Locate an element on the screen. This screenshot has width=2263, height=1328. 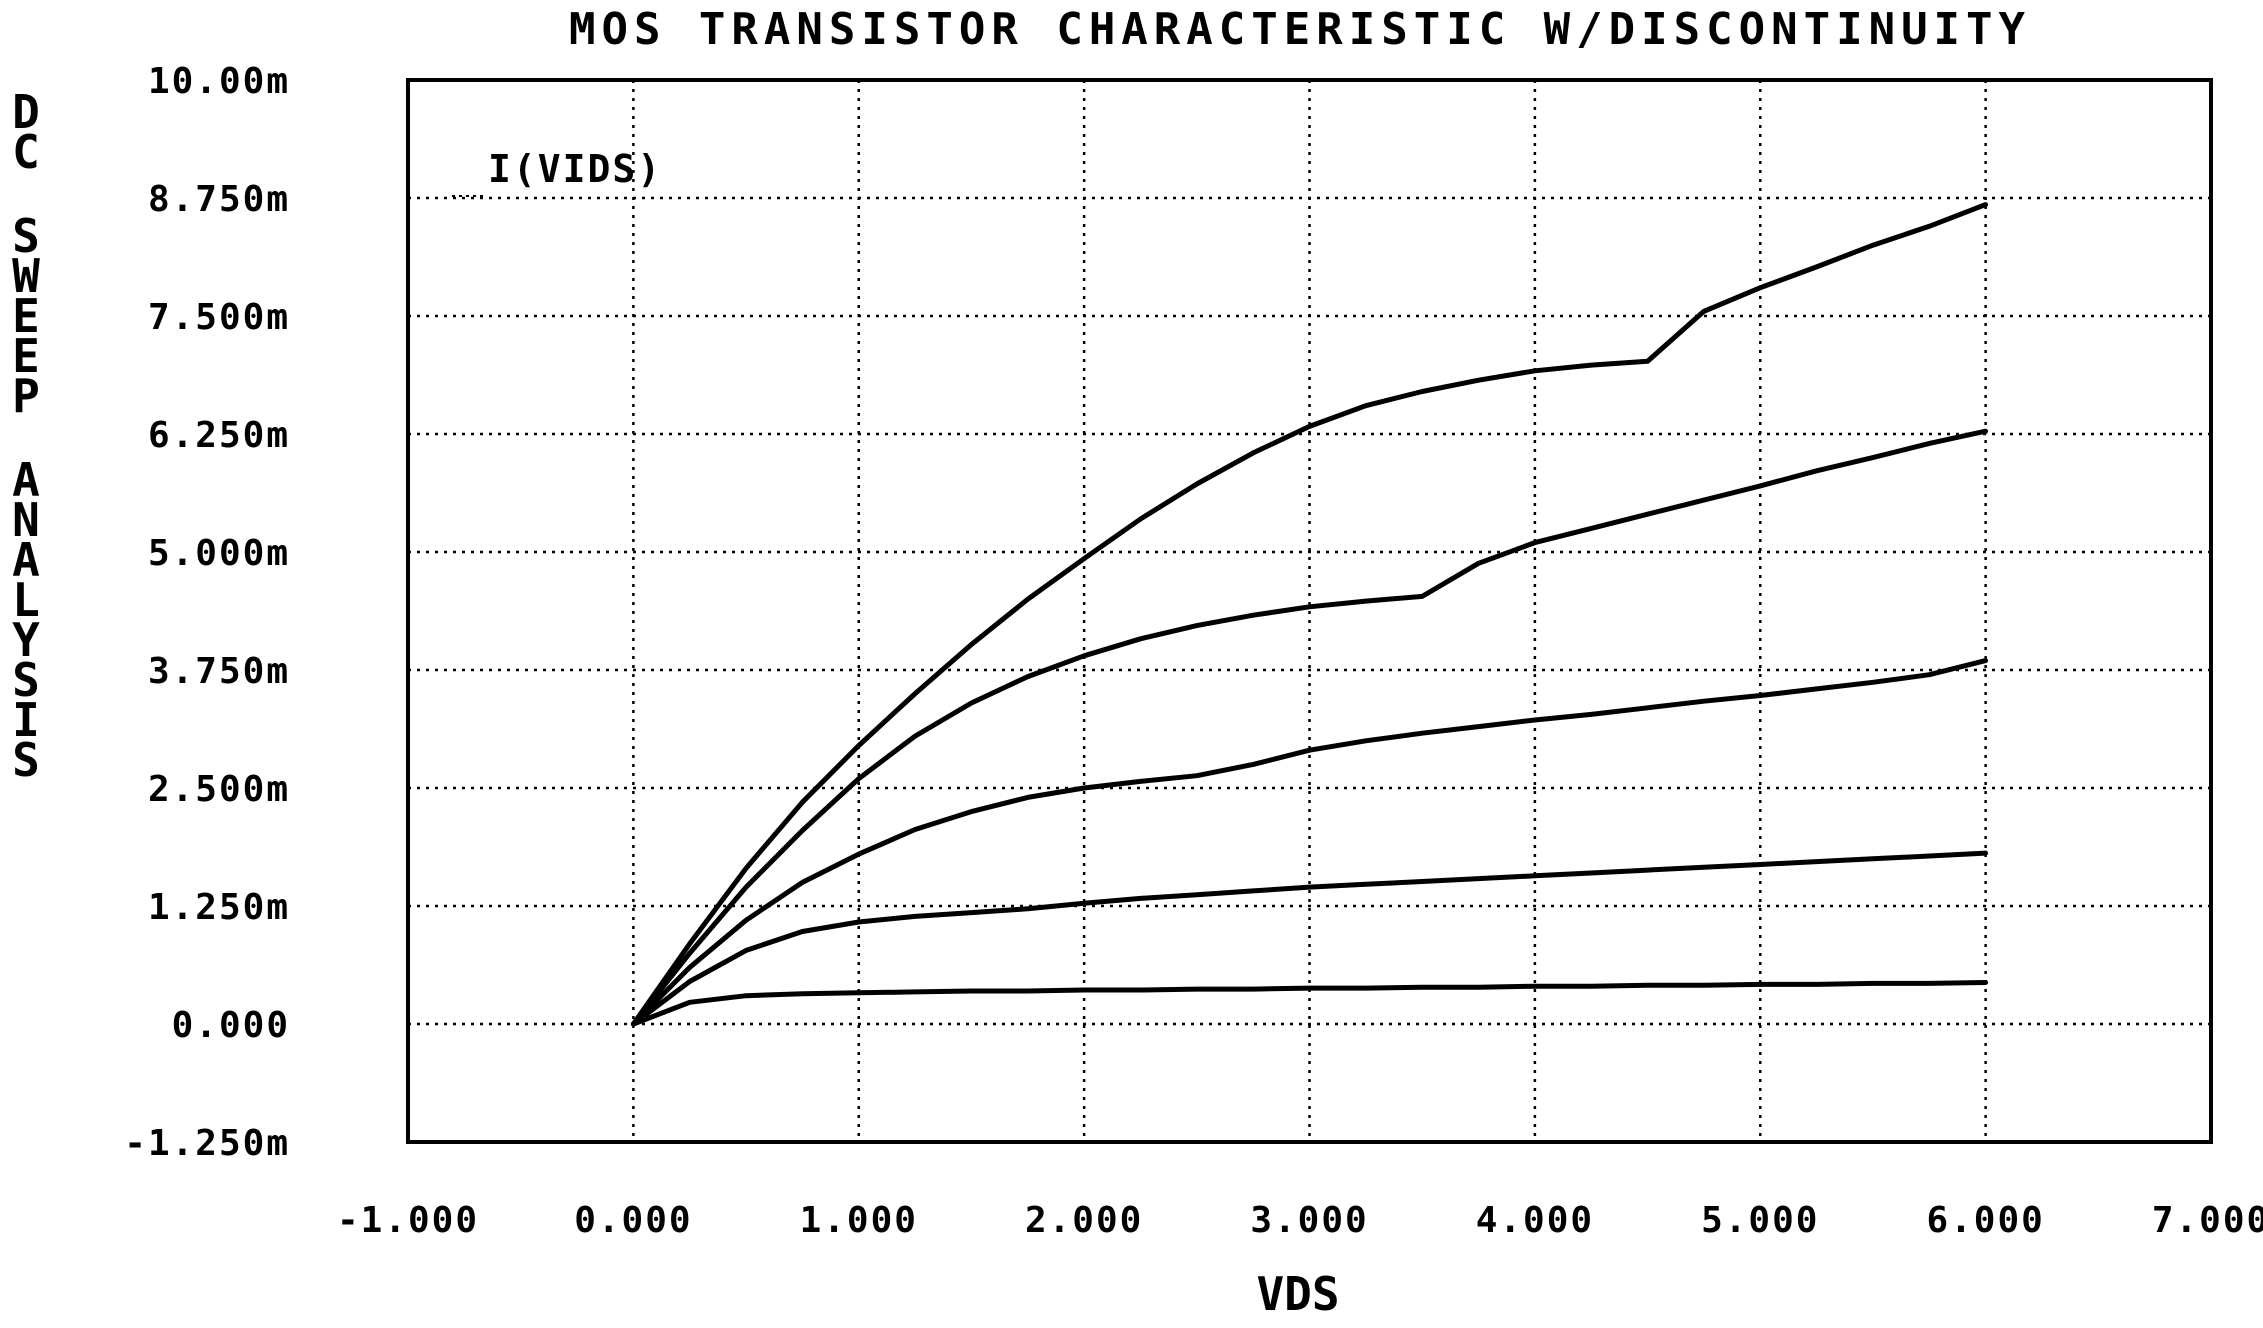
y-tick-label: 6.250m is located at coordinates (219, 435).